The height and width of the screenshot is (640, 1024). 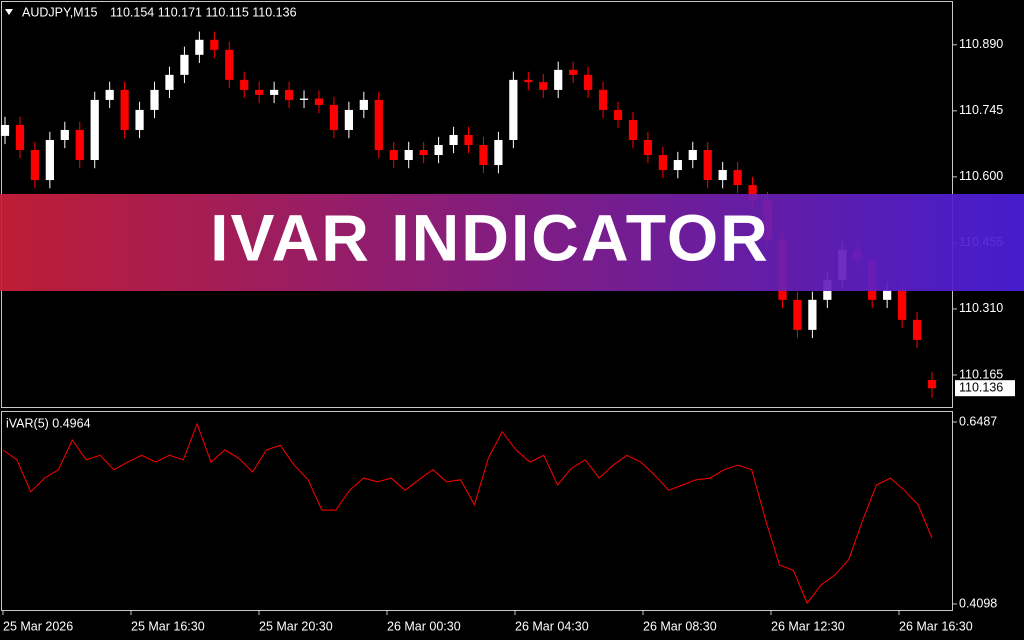 I want to click on y-tick-label: 110.600, so click(x=981, y=176).